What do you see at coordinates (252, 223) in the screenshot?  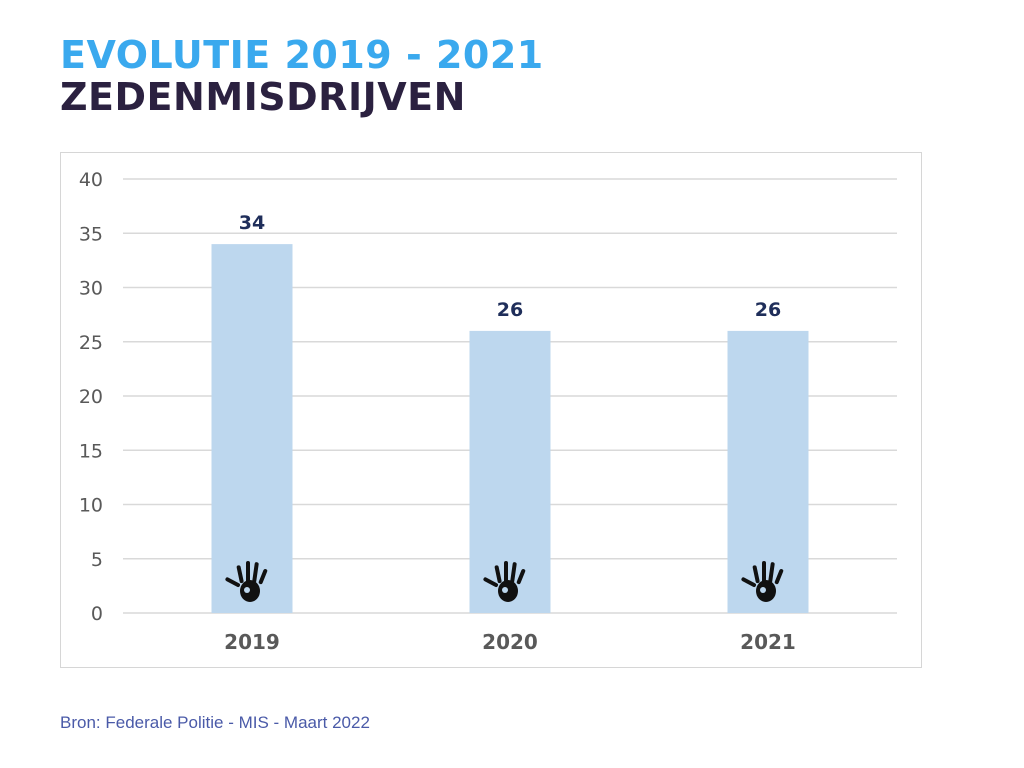 I see `data-label: 34` at bounding box center [252, 223].